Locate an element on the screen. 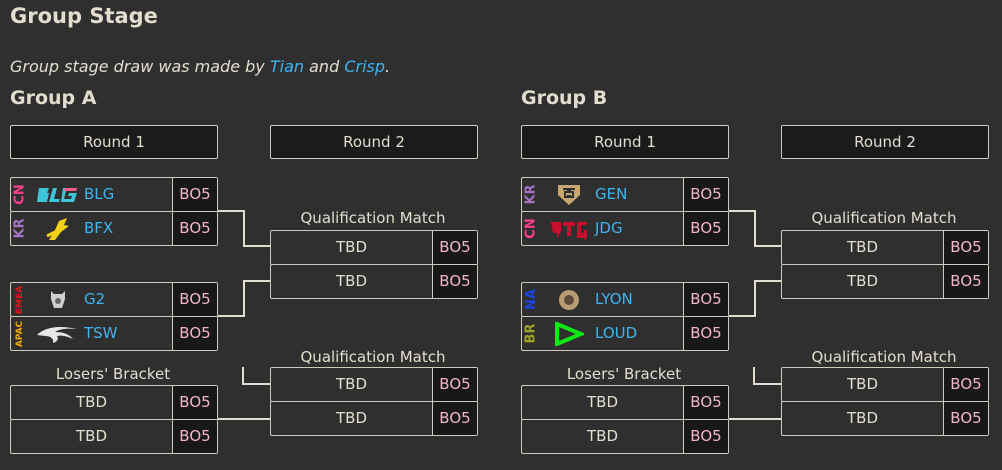 The image size is (1002, 470). note-text: . is located at coordinates (388, 66).